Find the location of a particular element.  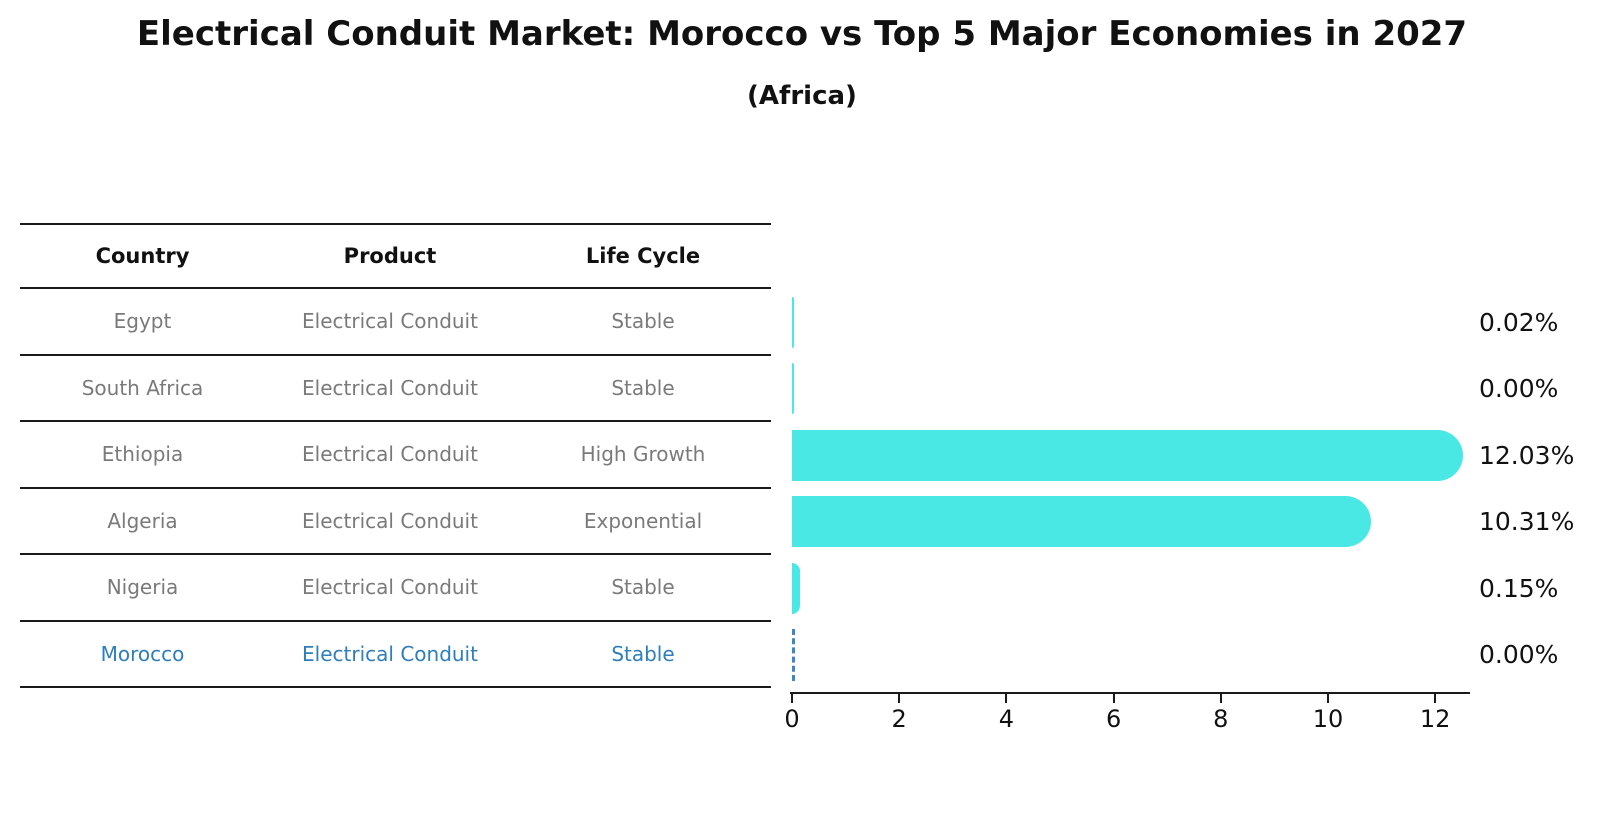

table-row-nigeria: Nigeria Electrical Conduit Stable is located at coordinates (395, 588).